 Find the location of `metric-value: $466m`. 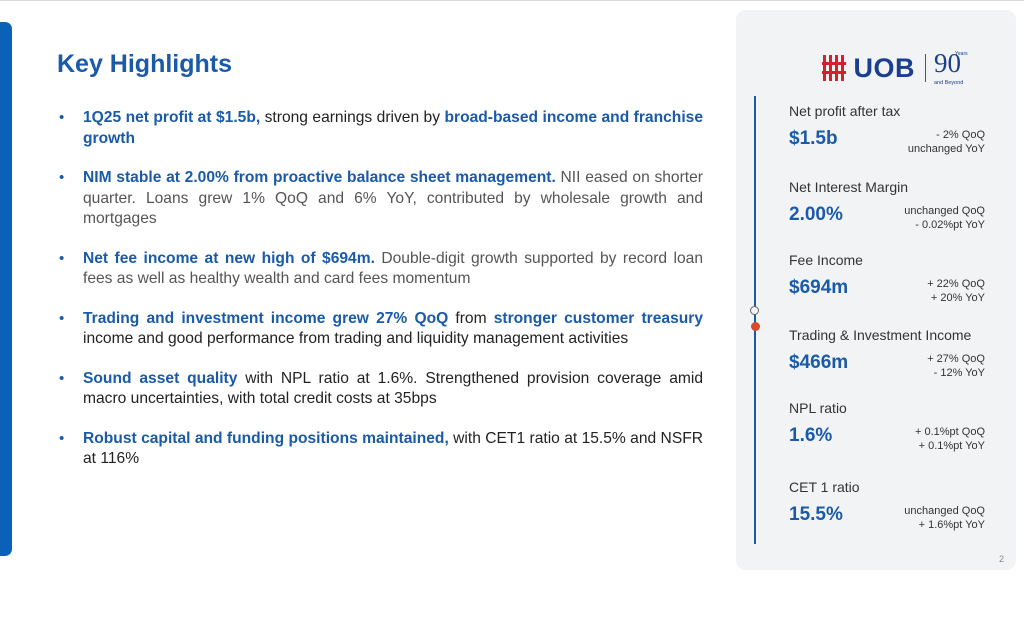

metric-value: $466m is located at coordinates (819, 362).